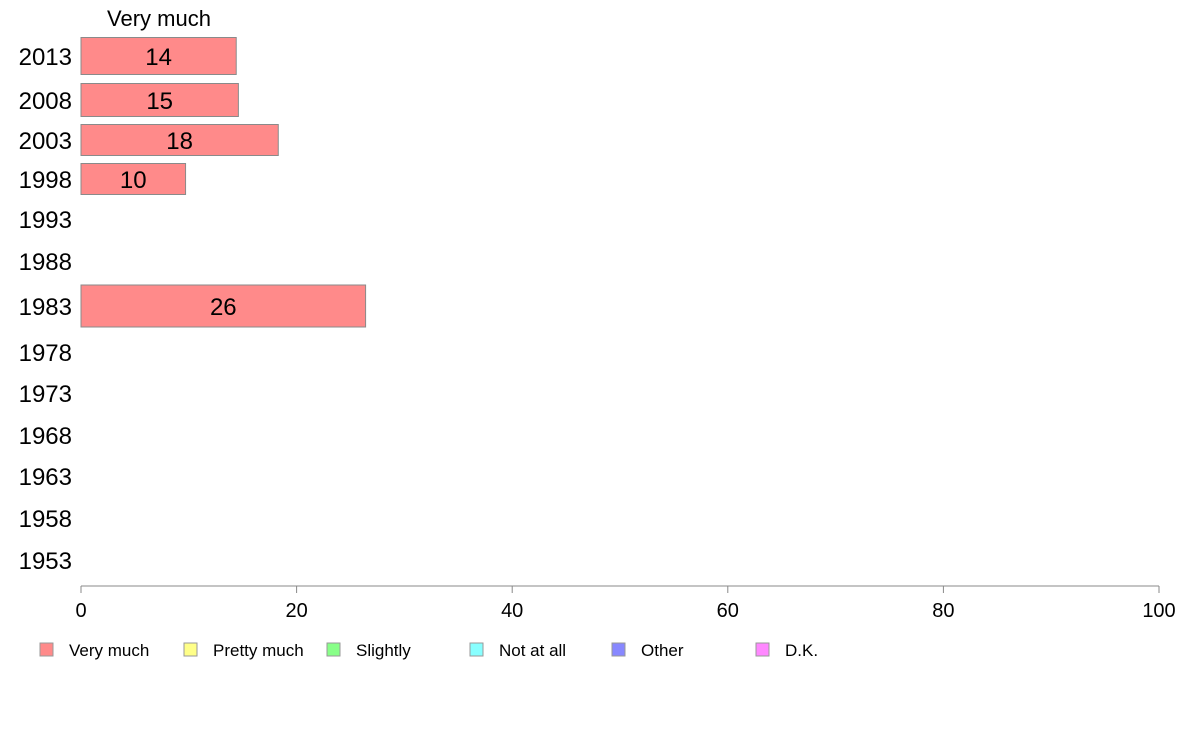 Image resolution: width=1188 pixels, height=736 pixels. What do you see at coordinates (625, 603) in the screenshot?
I see `x-axis: 0 20 40 60 80 100` at bounding box center [625, 603].